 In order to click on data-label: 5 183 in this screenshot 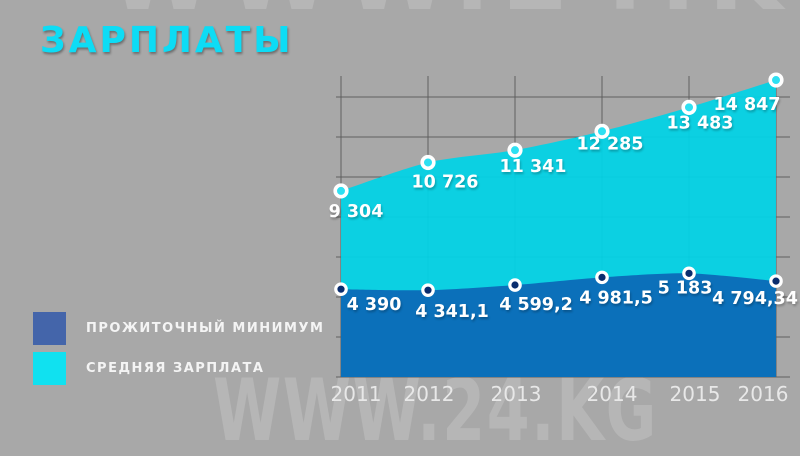, I will do `click(685, 288)`.